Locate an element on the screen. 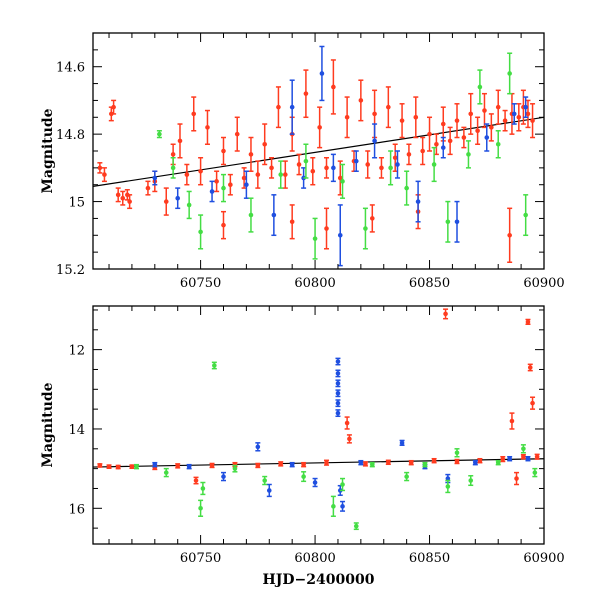 This screenshot has width=600, height=600. x-tick-label: 60800 is located at coordinates (314, 558).